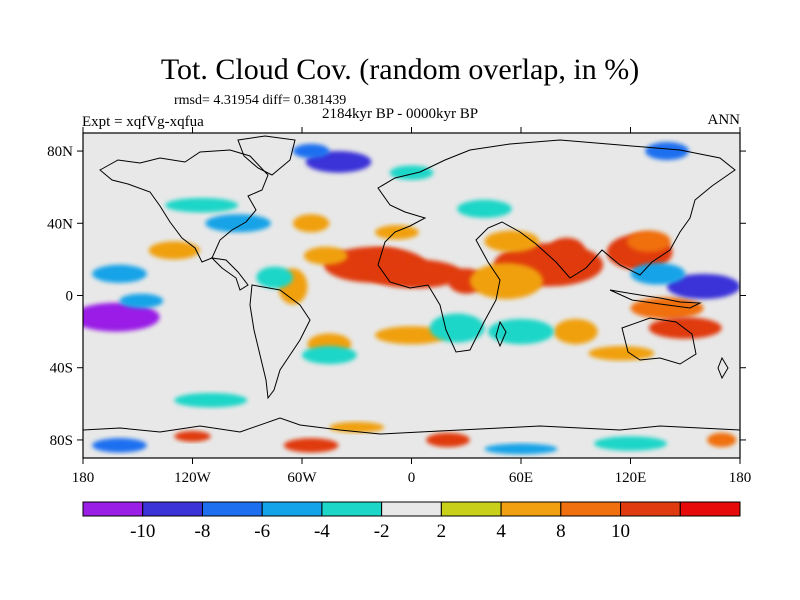 The height and width of the screenshot is (600, 800). Describe the element at coordinates (442, 531) in the screenshot. I see `colorbar-label: 2` at that location.